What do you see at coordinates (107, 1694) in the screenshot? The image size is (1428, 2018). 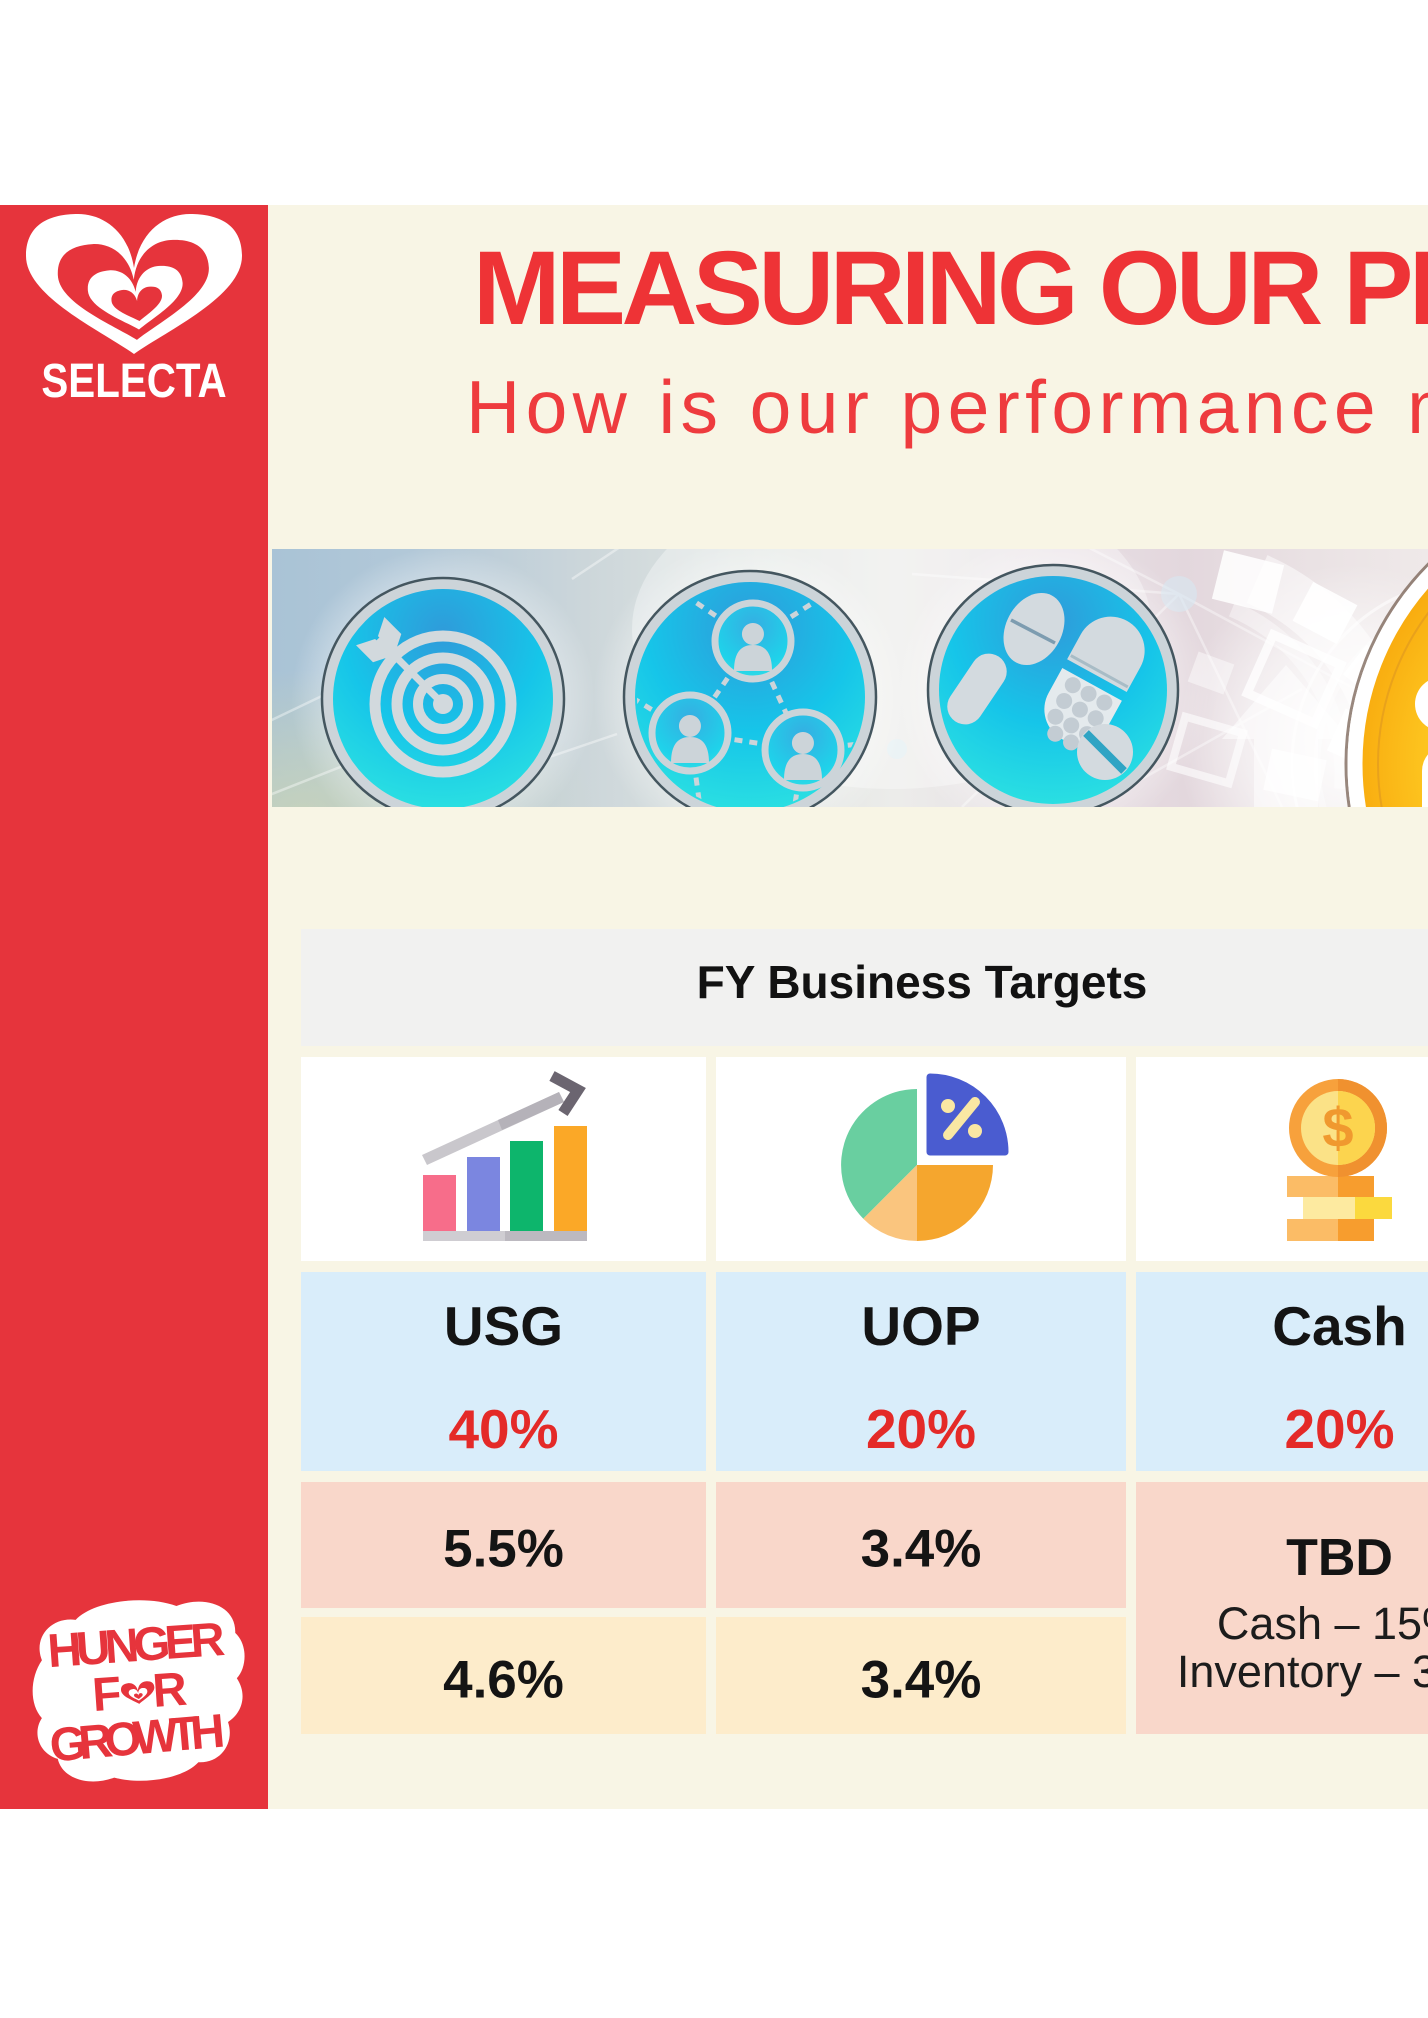 I see `svg-text: F` at bounding box center [107, 1694].